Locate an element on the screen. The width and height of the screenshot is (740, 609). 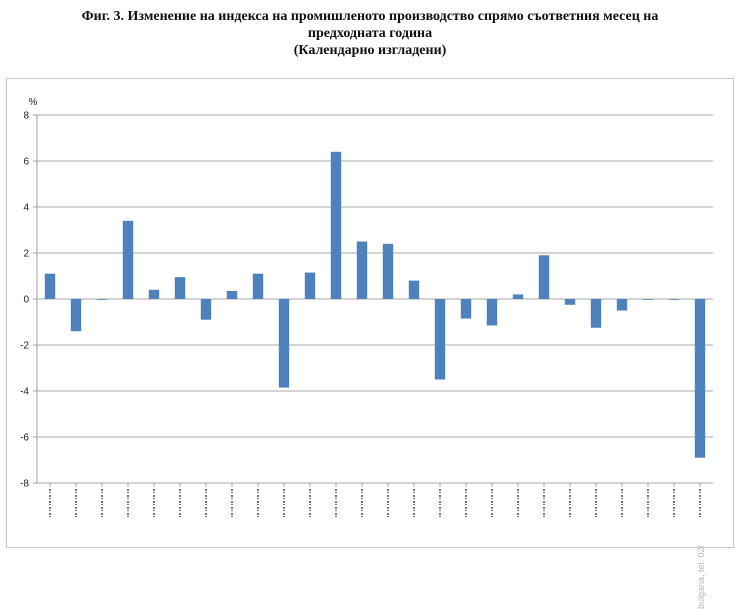
y-tick-label: 4 is located at coordinates (26, 208).